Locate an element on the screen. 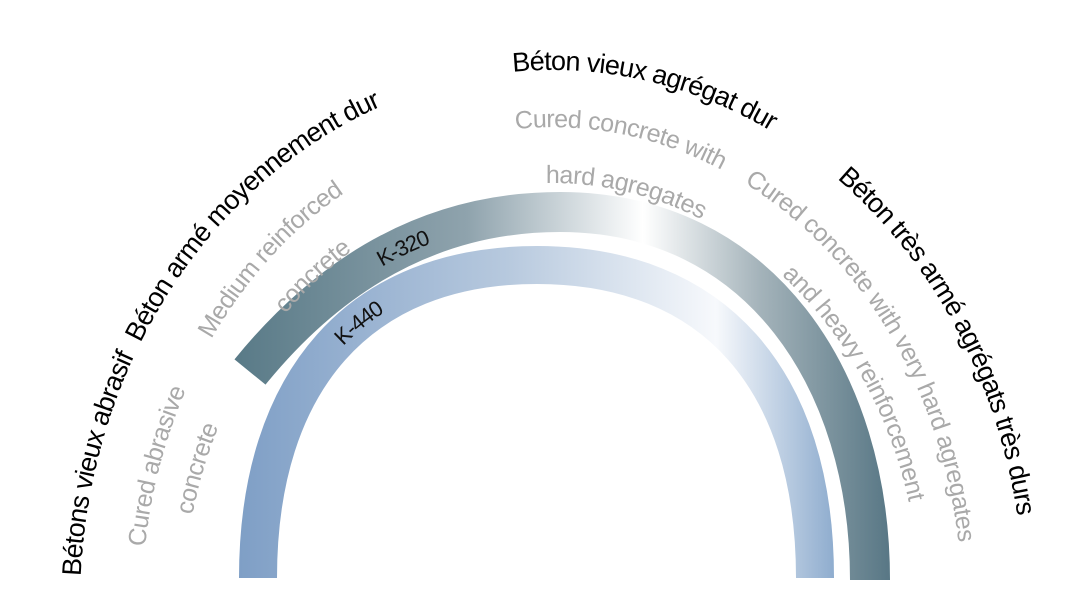 The image size is (1074, 614). label-en: concrete is located at coordinates (197, 467).